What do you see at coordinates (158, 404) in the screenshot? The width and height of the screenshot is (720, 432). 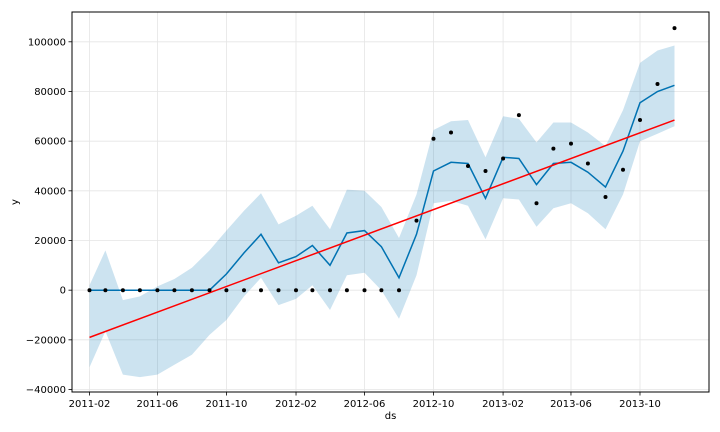 I see `x-tick-label: 2011-06` at bounding box center [158, 404].